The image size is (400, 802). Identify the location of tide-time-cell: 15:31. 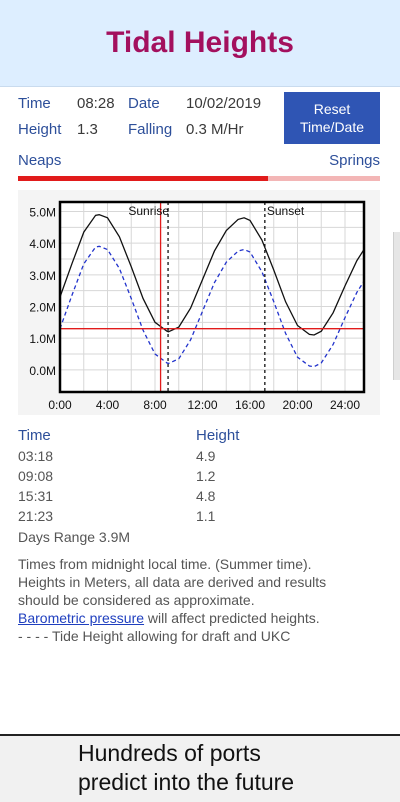
(36, 496).